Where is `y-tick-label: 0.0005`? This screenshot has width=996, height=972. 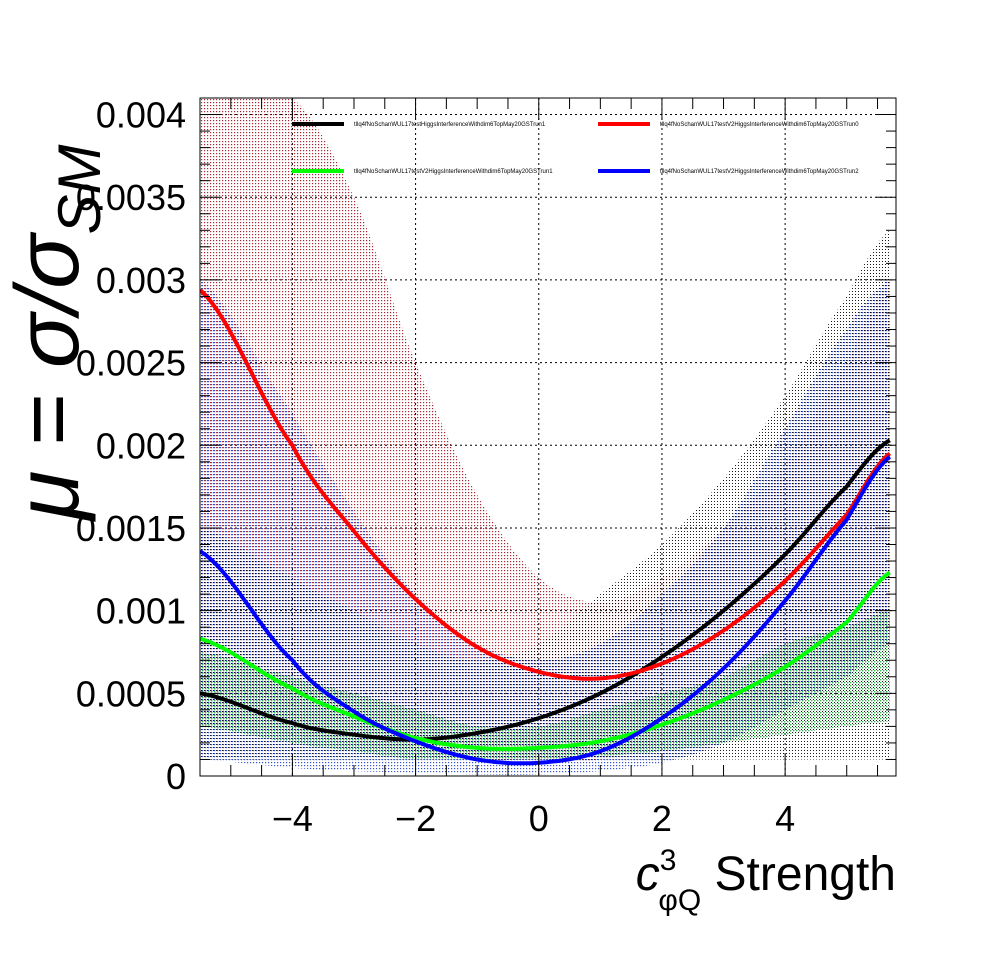 y-tick-label: 0.0005 is located at coordinates (131, 693).